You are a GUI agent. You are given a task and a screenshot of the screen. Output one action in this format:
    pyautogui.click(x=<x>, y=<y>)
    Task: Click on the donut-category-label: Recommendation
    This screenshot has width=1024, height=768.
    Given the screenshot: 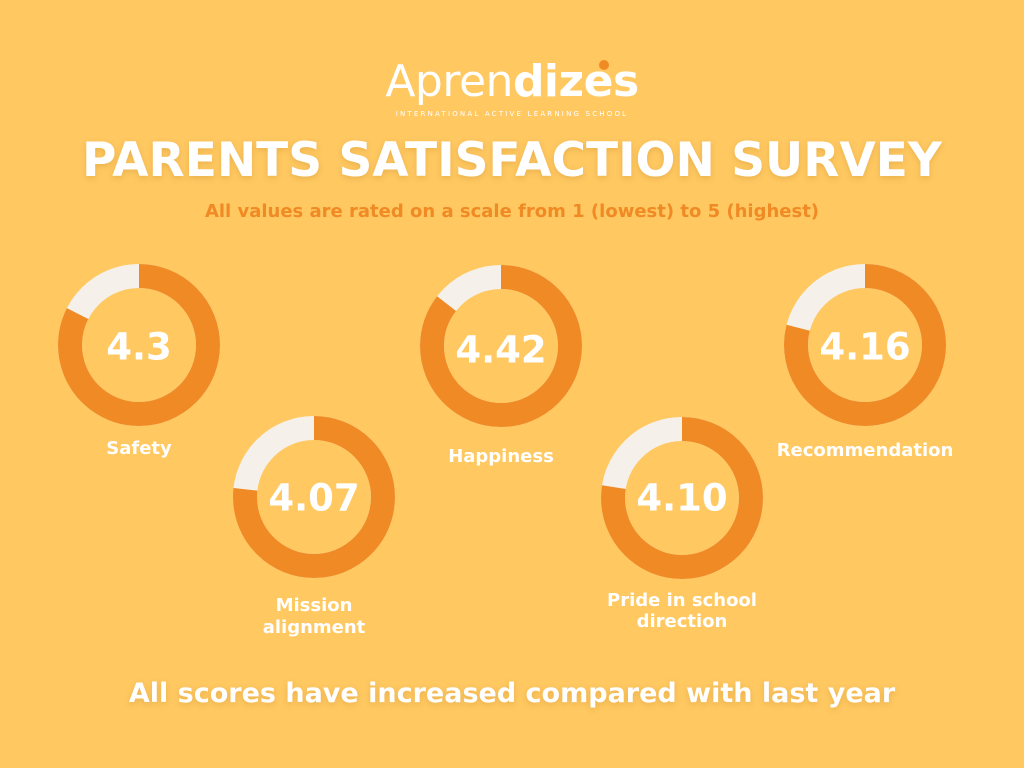 What is the action you would take?
    pyautogui.click(x=865, y=450)
    